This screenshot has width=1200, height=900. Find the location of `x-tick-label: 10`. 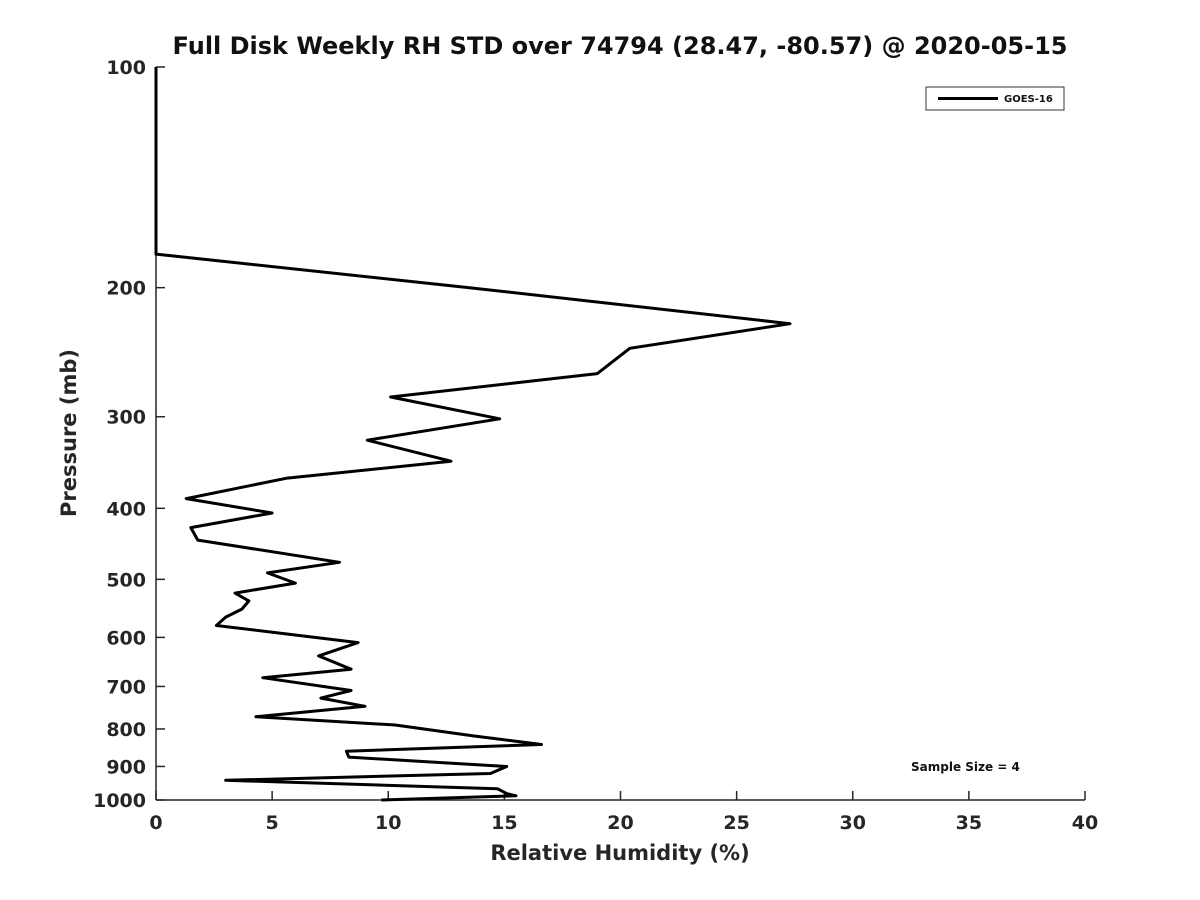

x-tick-label: 10 is located at coordinates (388, 823).